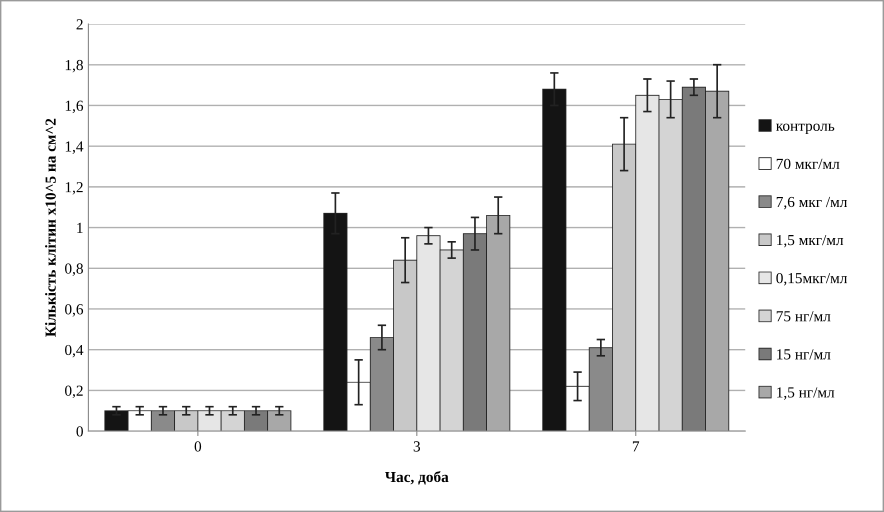 The height and width of the screenshot is (512, 884). What do you see at coordinates (74, 188) in the screenshot?
I see `y-tick-label: 1,2` at bounding box center [74, 188].